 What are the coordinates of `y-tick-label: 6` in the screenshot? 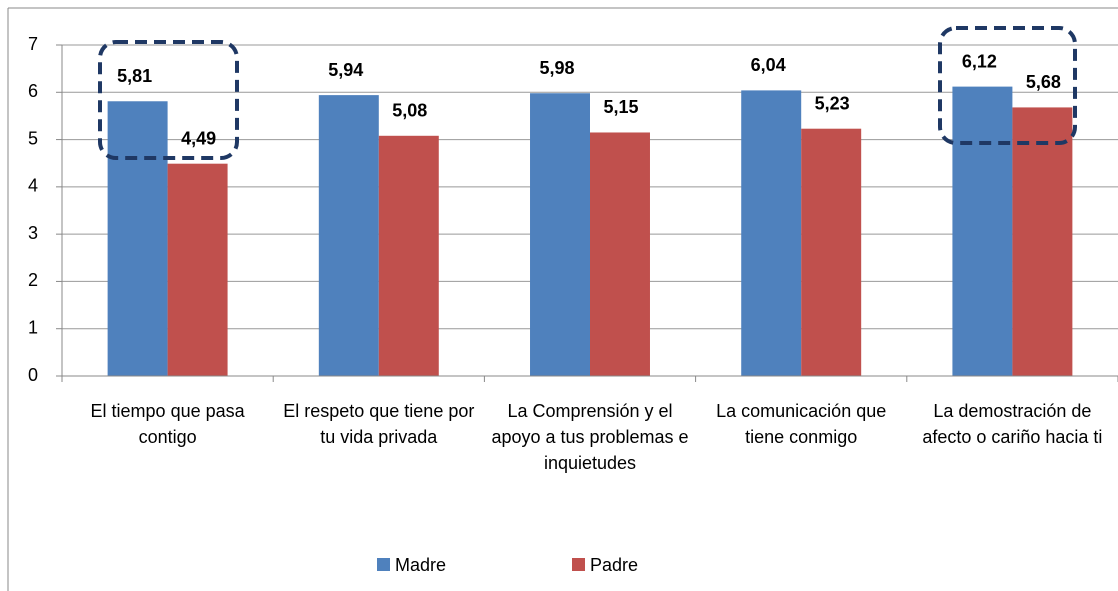 It's located at (33, 91).